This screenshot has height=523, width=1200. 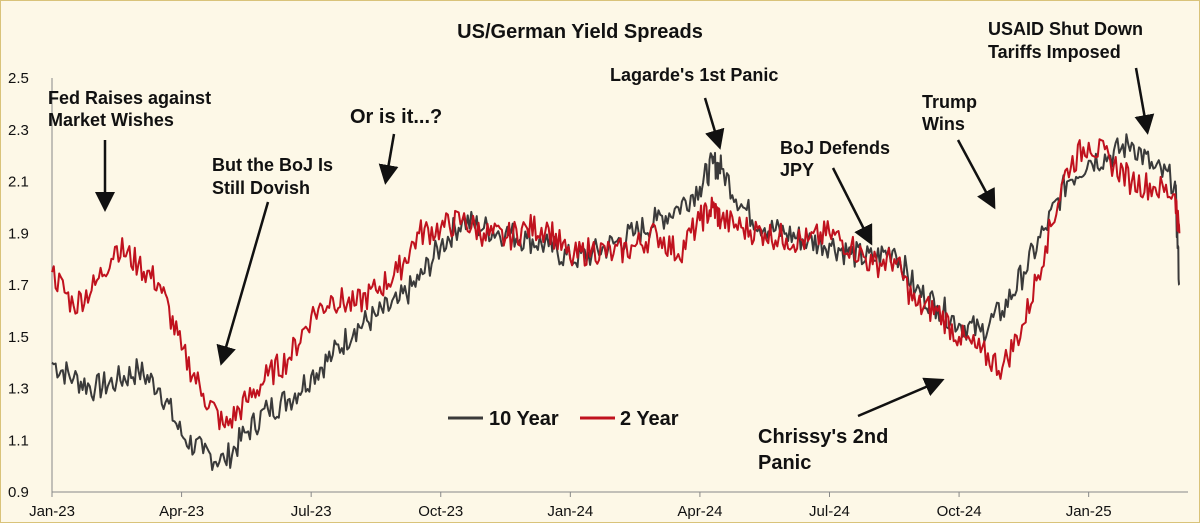 What do you see at coordinates (129, 109) in the screenshot?
I see `annotation-fed-raises: Fed Raises against Market Wishes` at bounding box center [129, 109].